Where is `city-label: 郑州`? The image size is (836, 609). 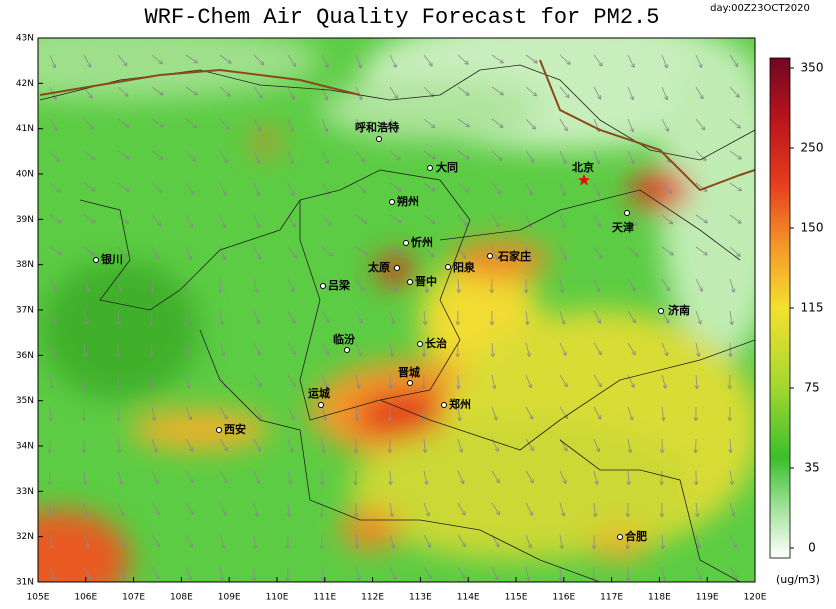 city-label: 郑州 is located at coordinates (460, 404).